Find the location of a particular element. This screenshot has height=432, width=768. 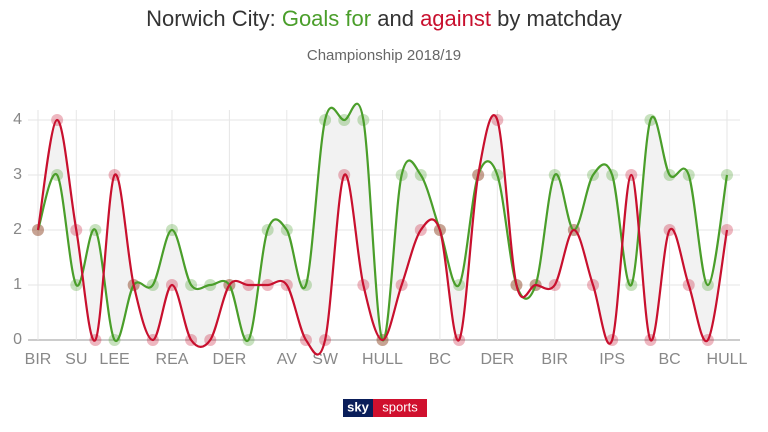

logo-text: sky is located at coordinates (358, 406).